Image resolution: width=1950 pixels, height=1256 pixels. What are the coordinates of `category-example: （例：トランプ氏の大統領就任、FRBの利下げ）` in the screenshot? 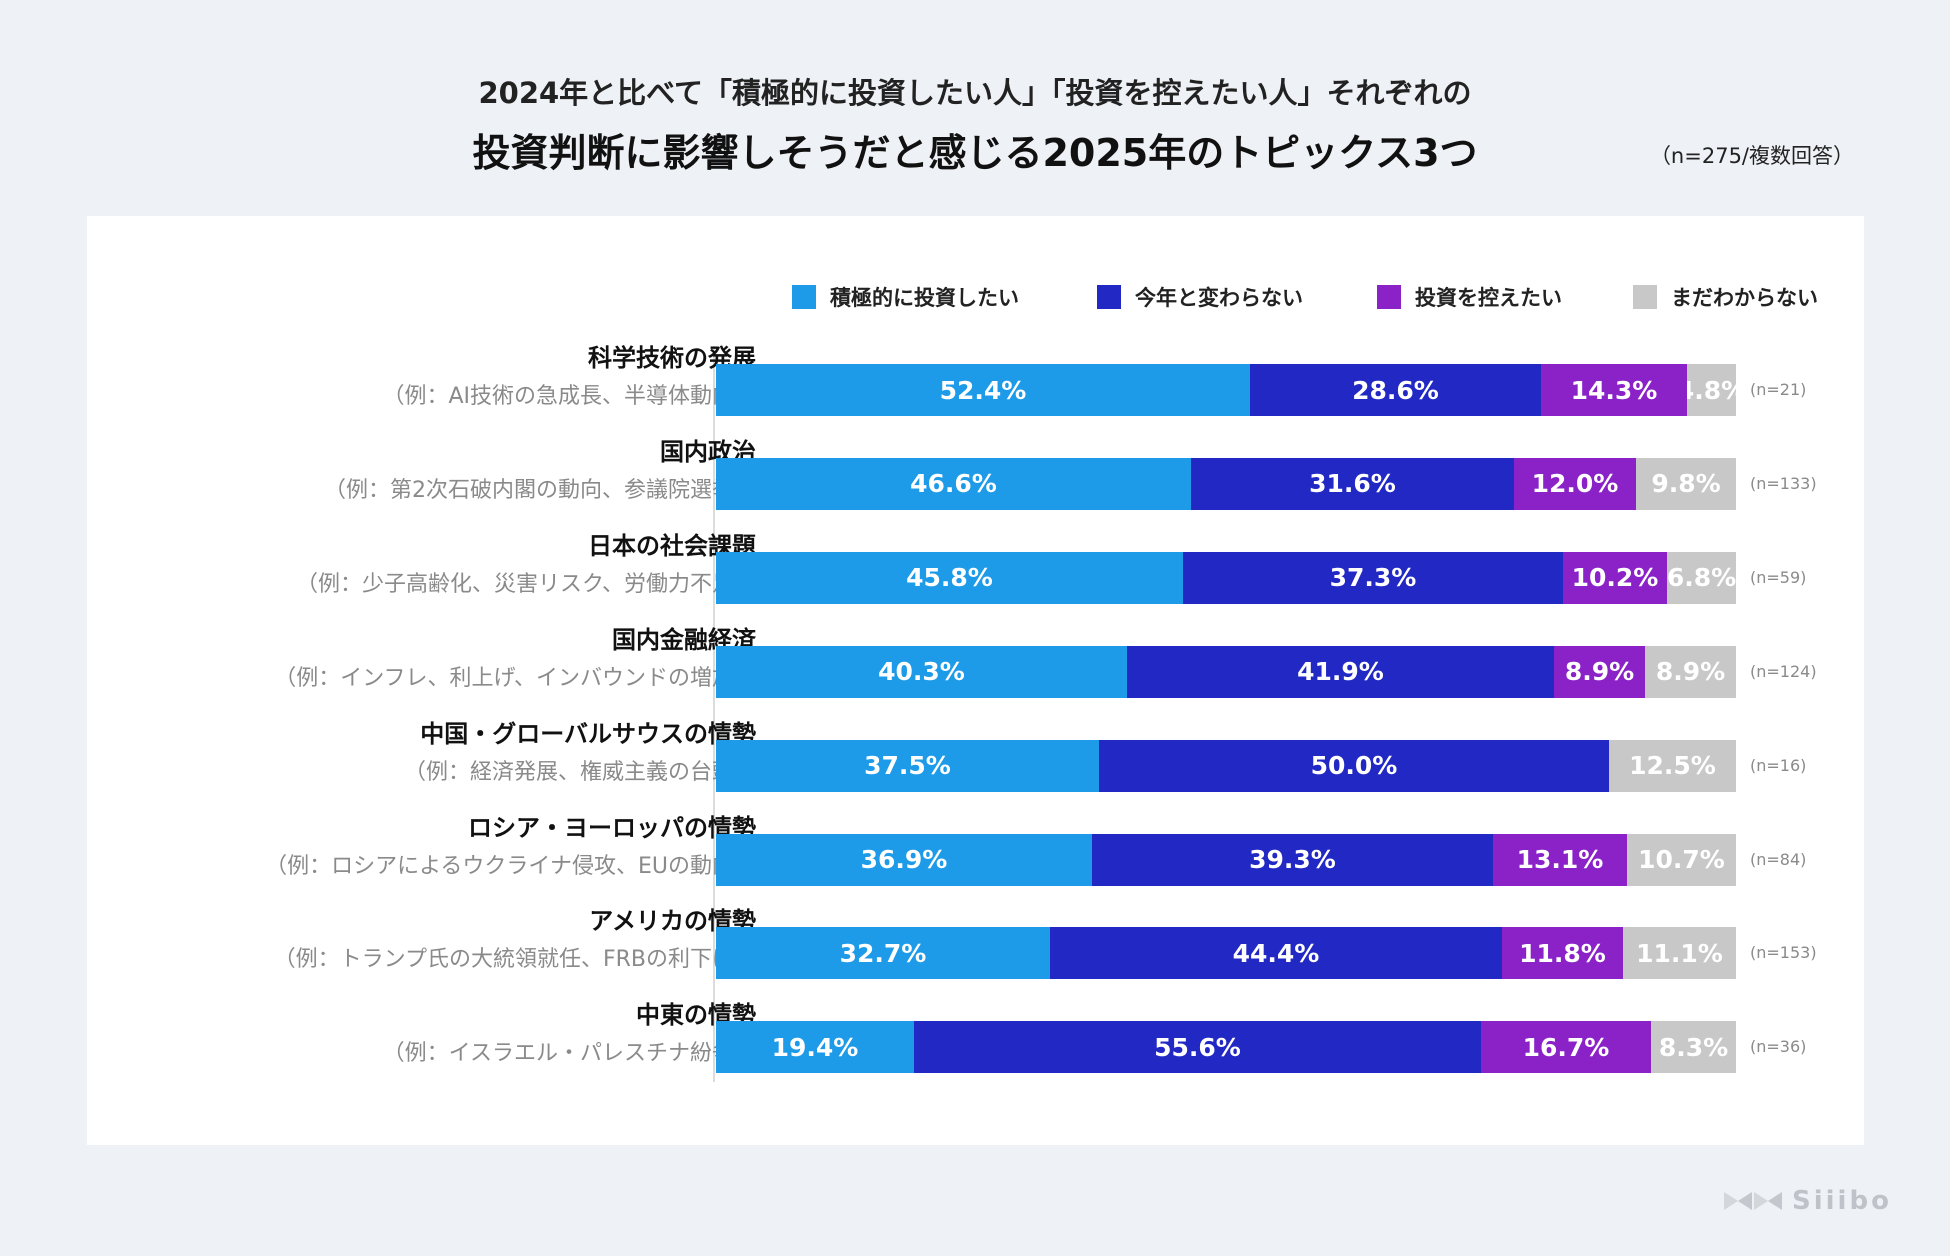 It's located at (514, 960).